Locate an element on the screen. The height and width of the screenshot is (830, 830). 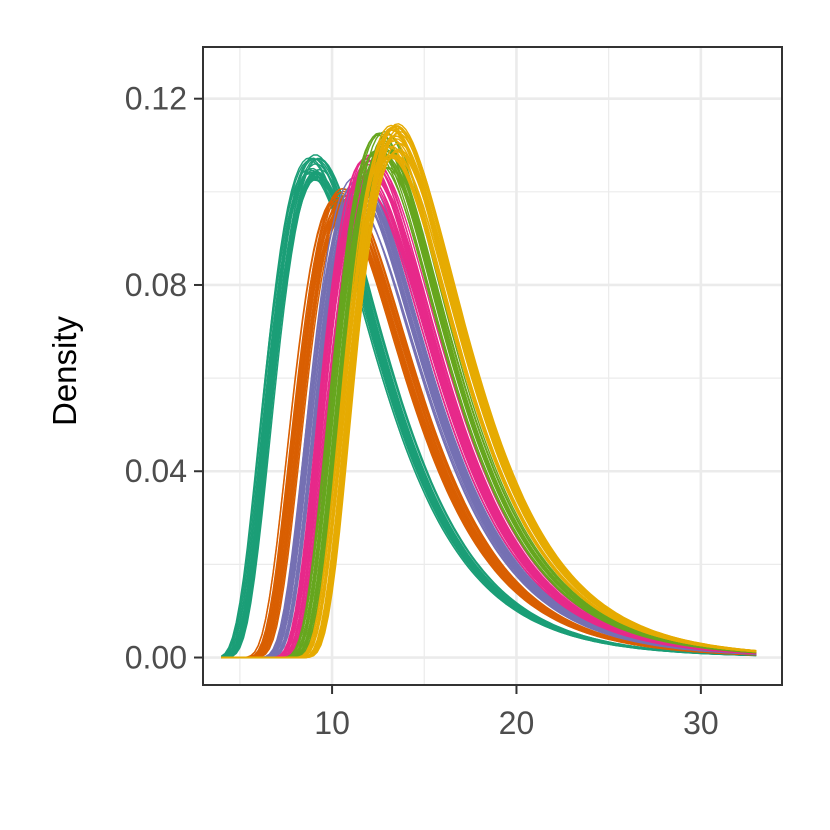
y-tick-label: 0.12 is located at coordinates (156, 99).